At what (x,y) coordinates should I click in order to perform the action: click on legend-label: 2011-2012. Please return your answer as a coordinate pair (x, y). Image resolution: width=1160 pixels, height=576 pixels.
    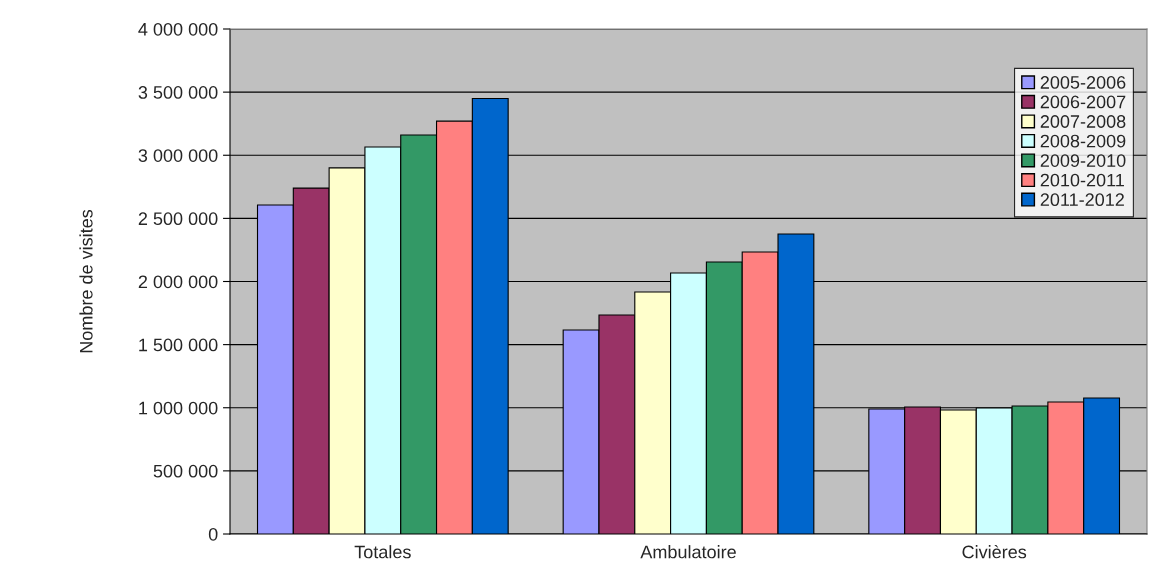
    Looking at the image, I should click on (1082, 200).